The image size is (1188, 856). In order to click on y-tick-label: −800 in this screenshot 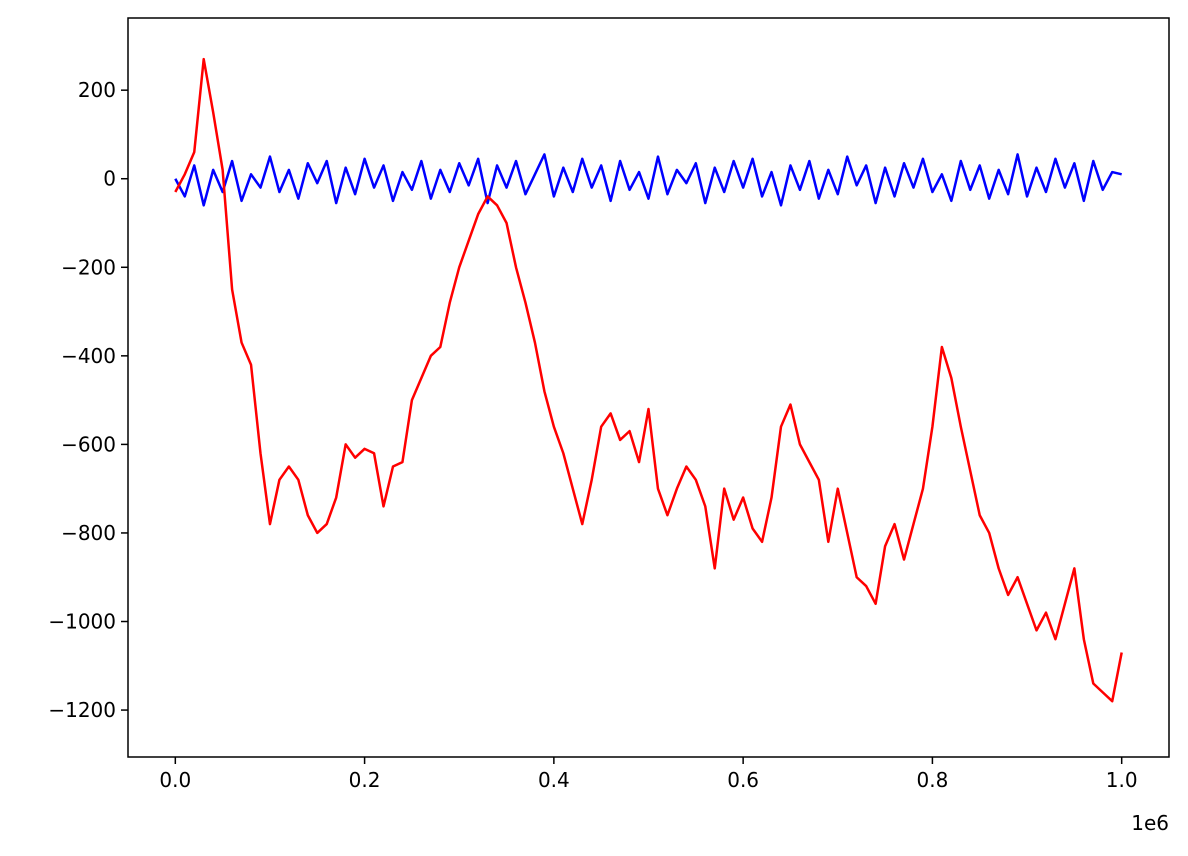, I will do `click(88, 533)`.